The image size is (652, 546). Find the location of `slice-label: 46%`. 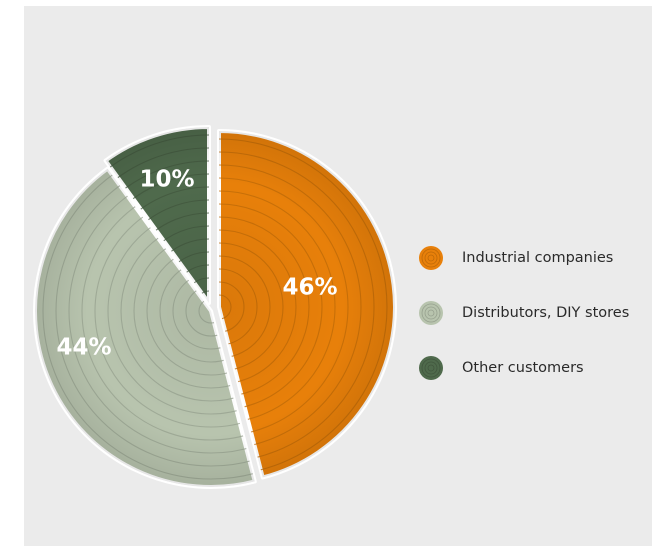

slice-label: 46% is located at coordinates (309, 288).